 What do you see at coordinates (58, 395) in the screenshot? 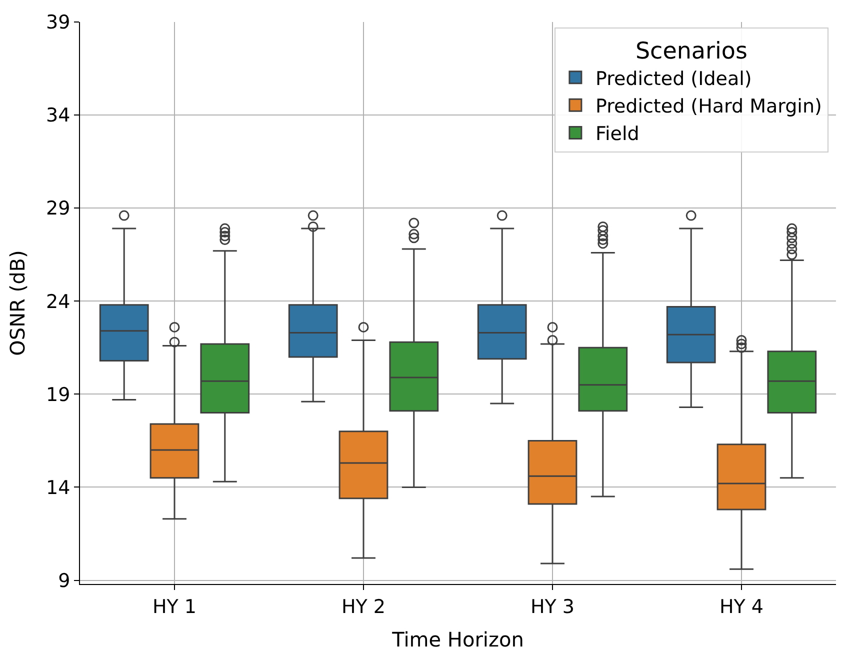
I see `y-tick-label: 19` at bounding box center [58, 395].